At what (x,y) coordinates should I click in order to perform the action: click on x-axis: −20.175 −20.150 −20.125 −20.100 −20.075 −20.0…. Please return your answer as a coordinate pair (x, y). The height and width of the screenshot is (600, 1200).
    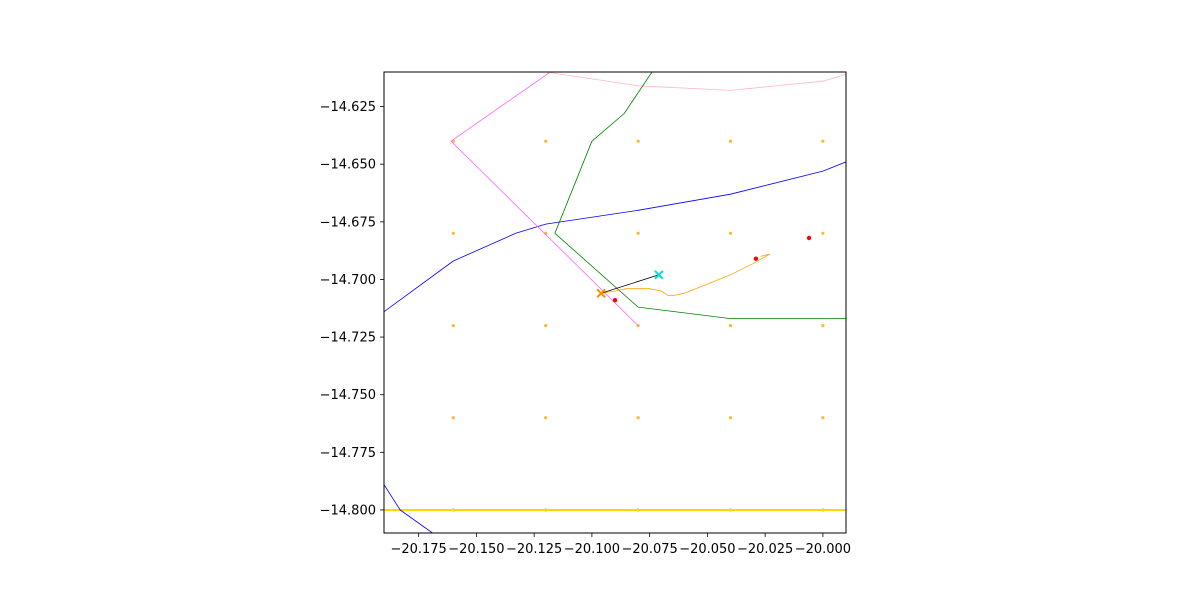
    Looking at the image, I should click on (620, 545).